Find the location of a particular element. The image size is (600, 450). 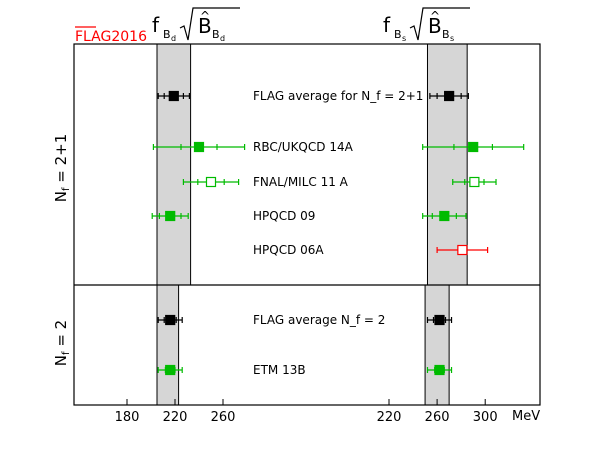

left-header-hat: ^ is located at coordinates (205, 16).